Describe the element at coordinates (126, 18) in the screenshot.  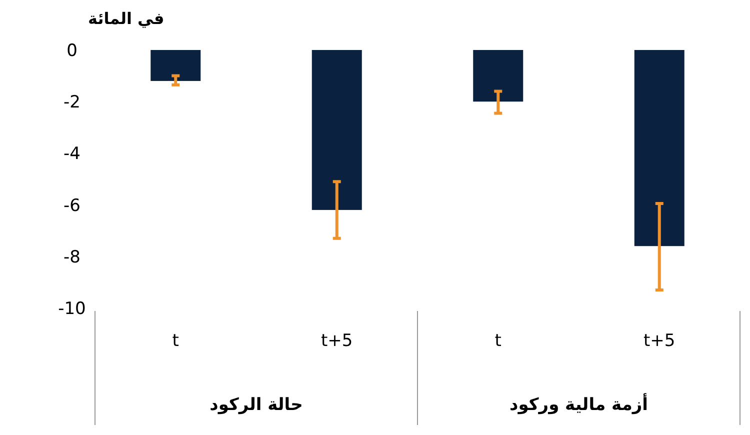
I see `y-axis-title: في المائة` at that location.